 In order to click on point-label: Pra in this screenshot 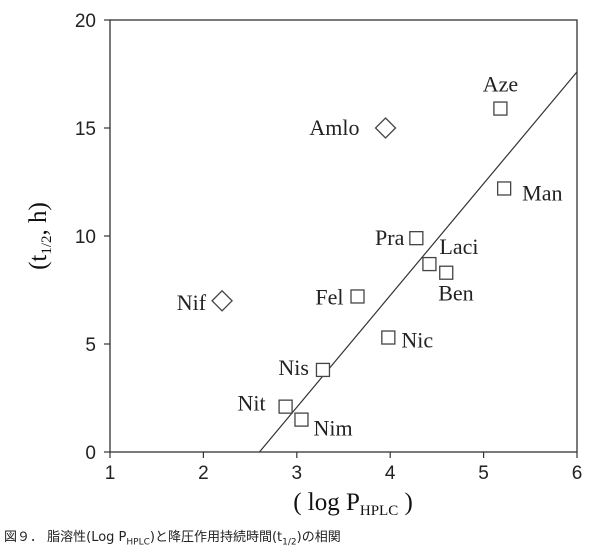, I will do `click(390, 237)`.